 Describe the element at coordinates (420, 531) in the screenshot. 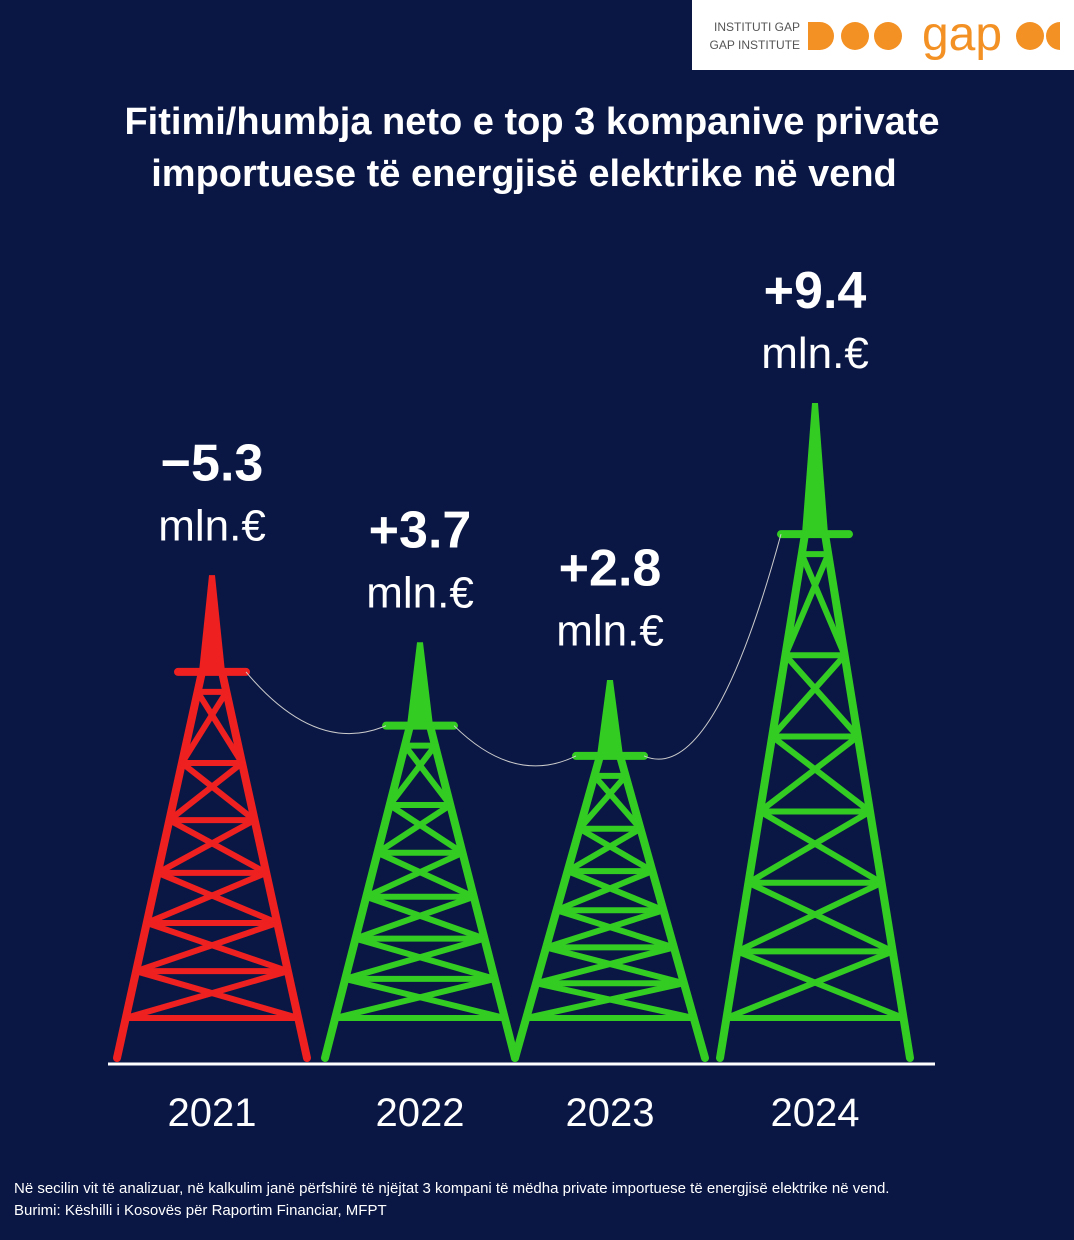

I see `value-label: +3.7` at that location.